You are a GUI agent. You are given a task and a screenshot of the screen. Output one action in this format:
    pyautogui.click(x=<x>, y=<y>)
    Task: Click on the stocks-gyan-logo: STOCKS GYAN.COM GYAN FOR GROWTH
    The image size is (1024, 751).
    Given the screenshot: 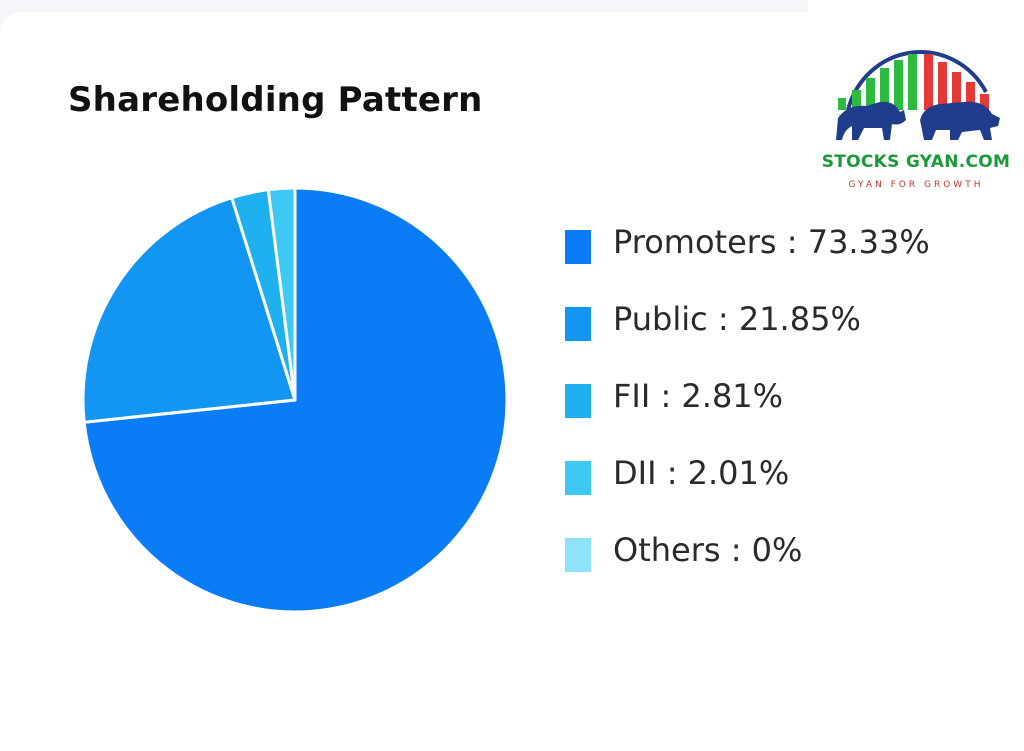 What is the action you would take?
    pyautogui.click(x=916, y=100)
    